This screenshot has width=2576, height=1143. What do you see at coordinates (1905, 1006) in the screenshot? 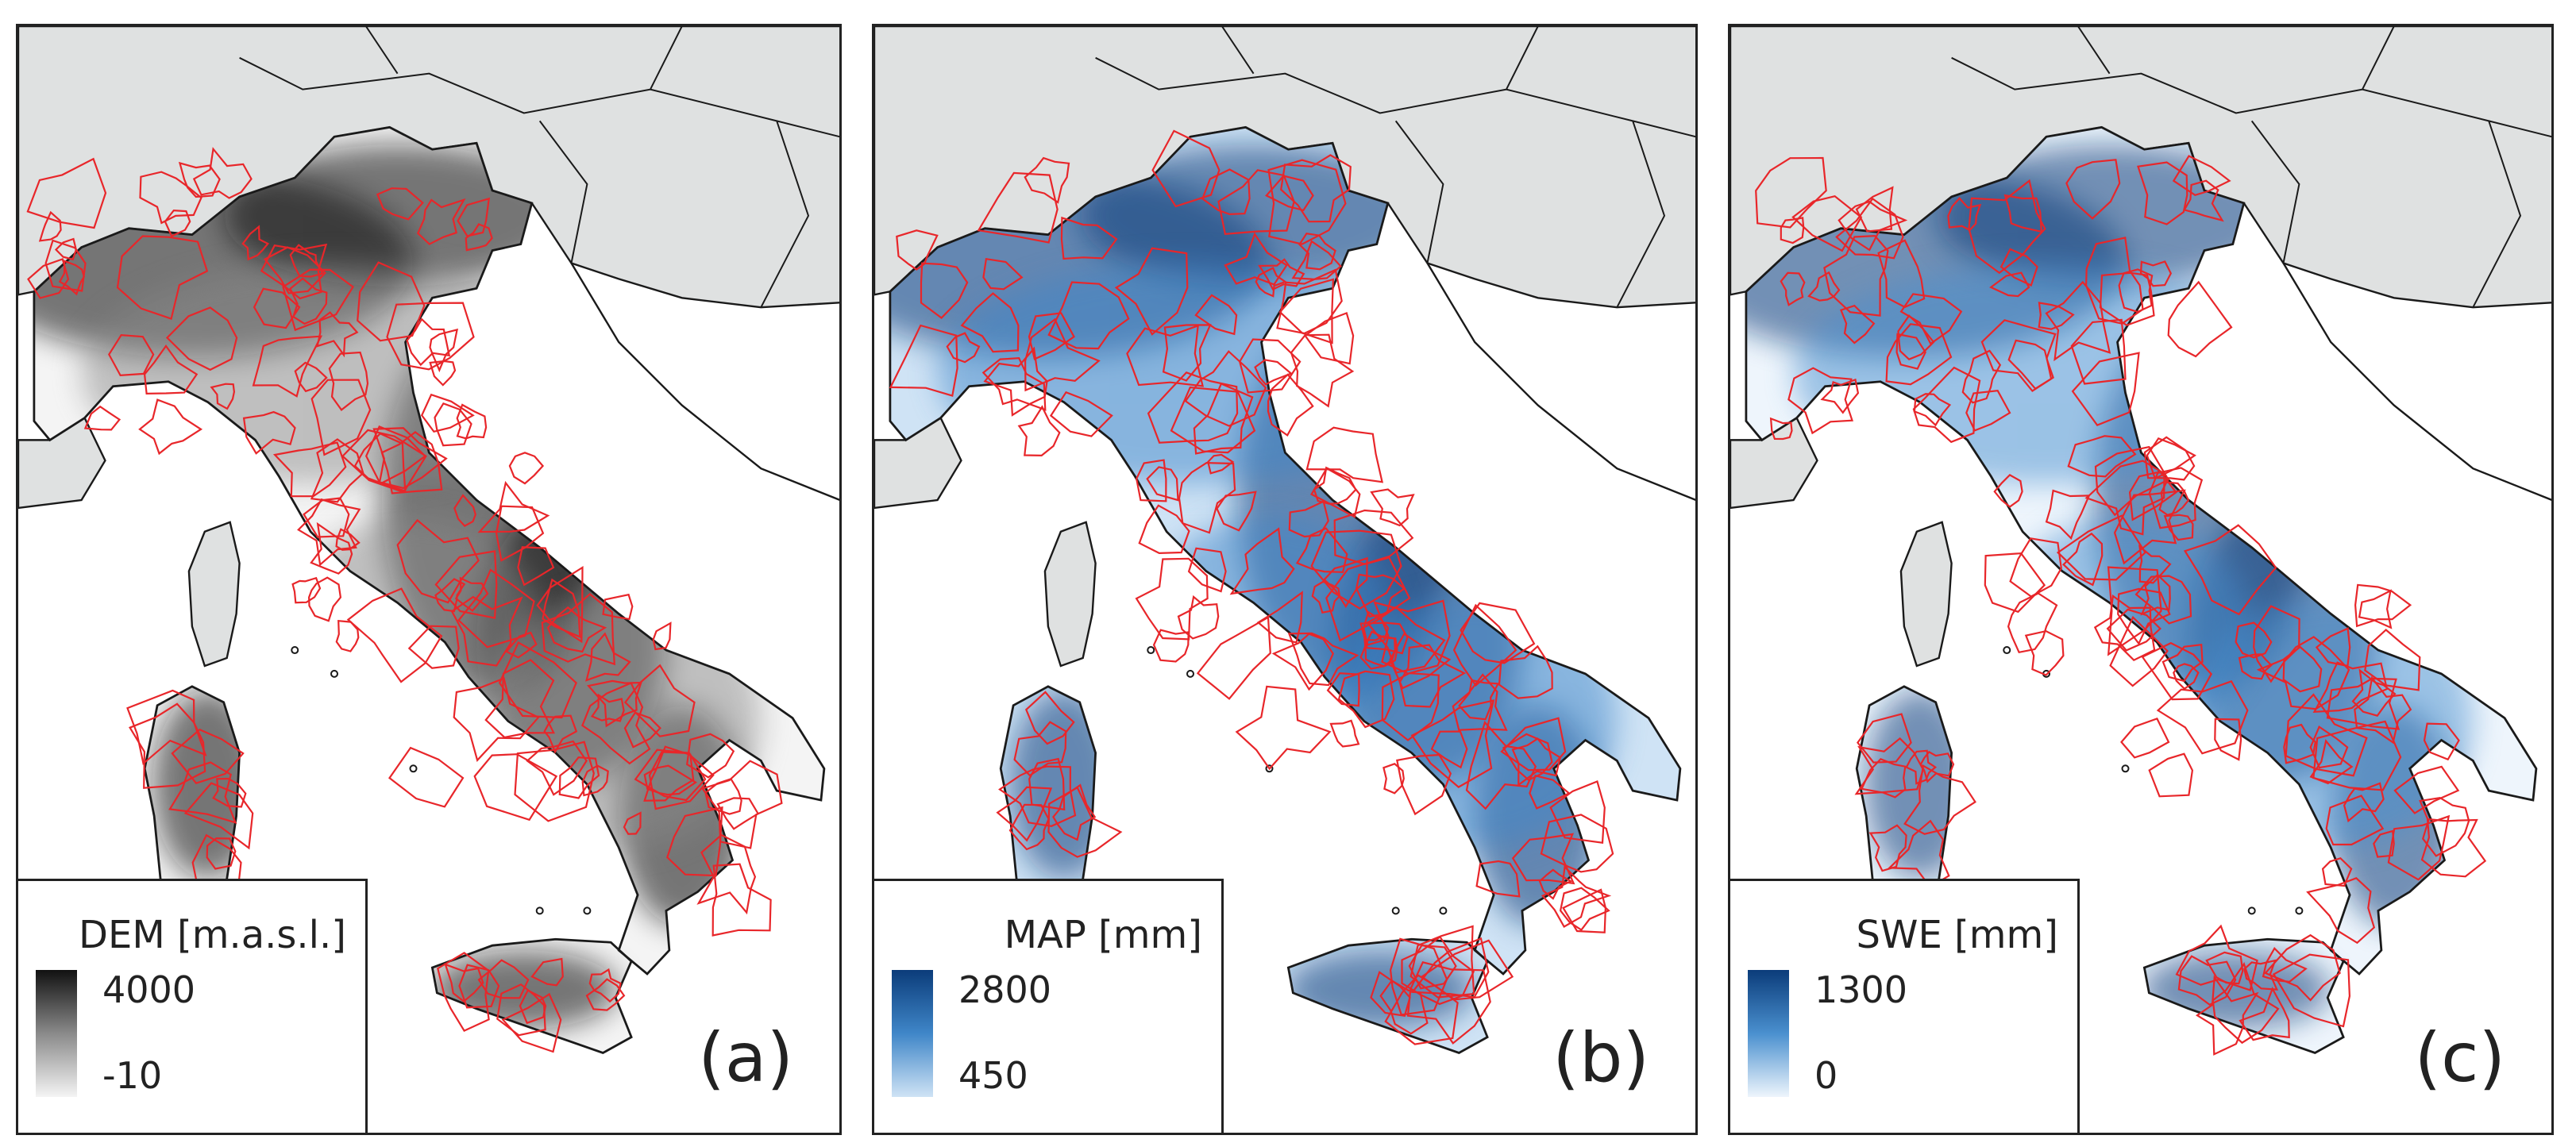
I see `legend-swe: SWE [mm] 1300 0` at bounding box center [1905, 1006].